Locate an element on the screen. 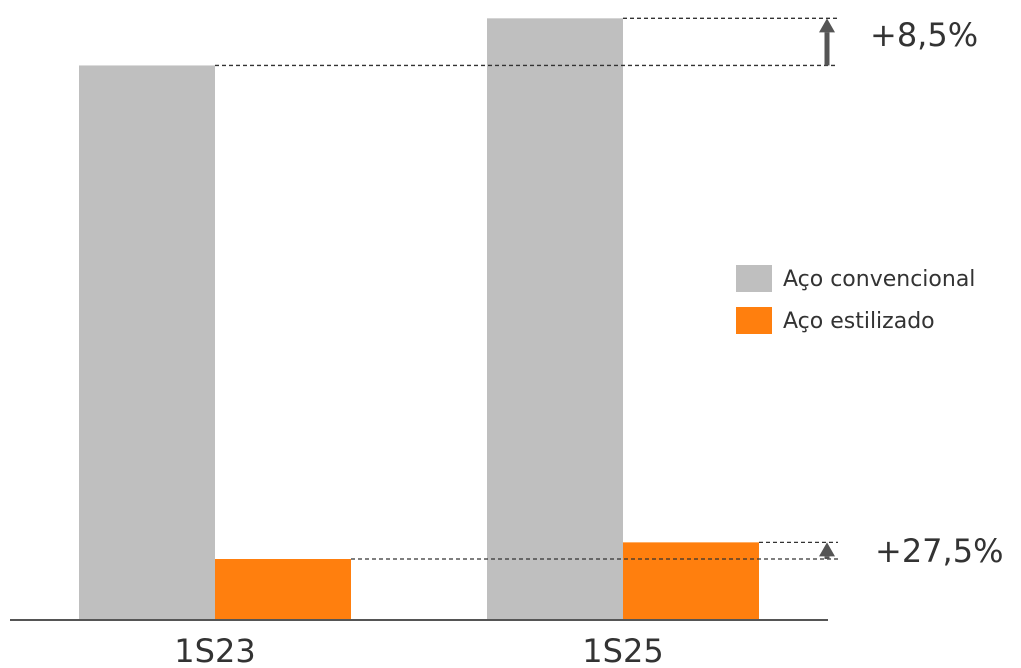  annotation-label-aco-convencional: +8,5% is located at coordinates (924, 35).